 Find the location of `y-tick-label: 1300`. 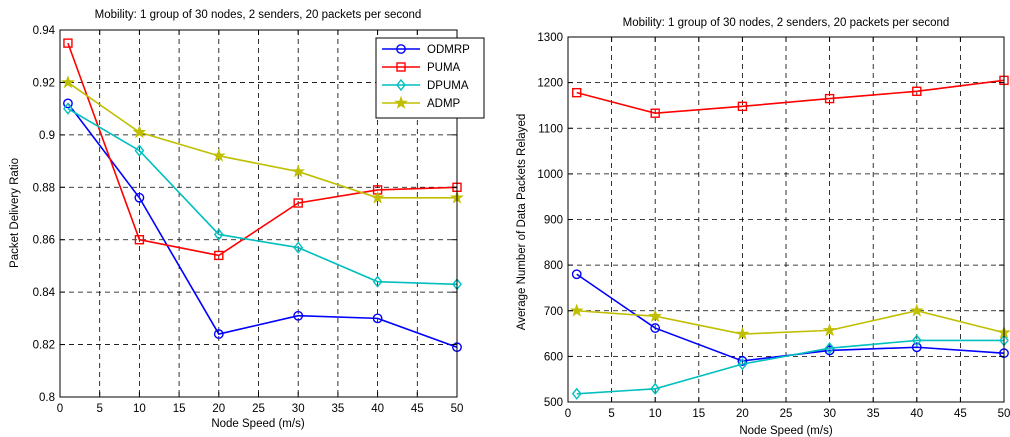

y-tick-label: 1300 is located at coordinates (550, 38).